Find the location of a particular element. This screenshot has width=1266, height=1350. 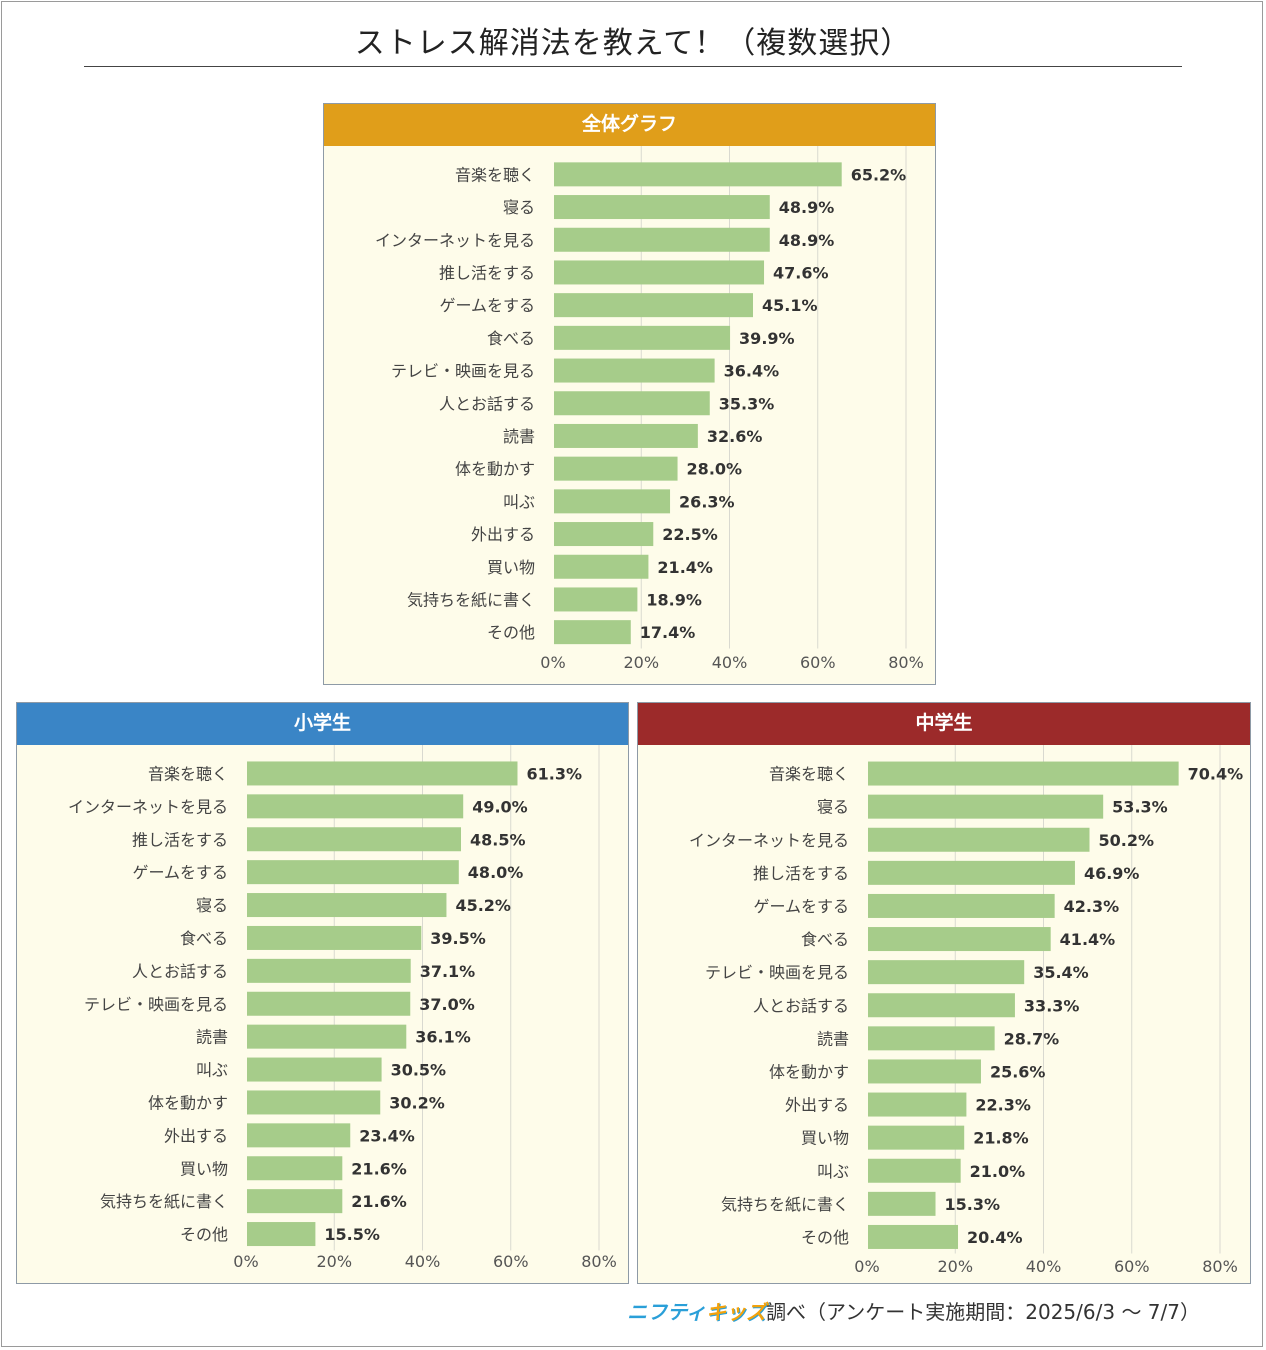

brand-name-part1: ニフティ is located at coordinates (667, 1312).